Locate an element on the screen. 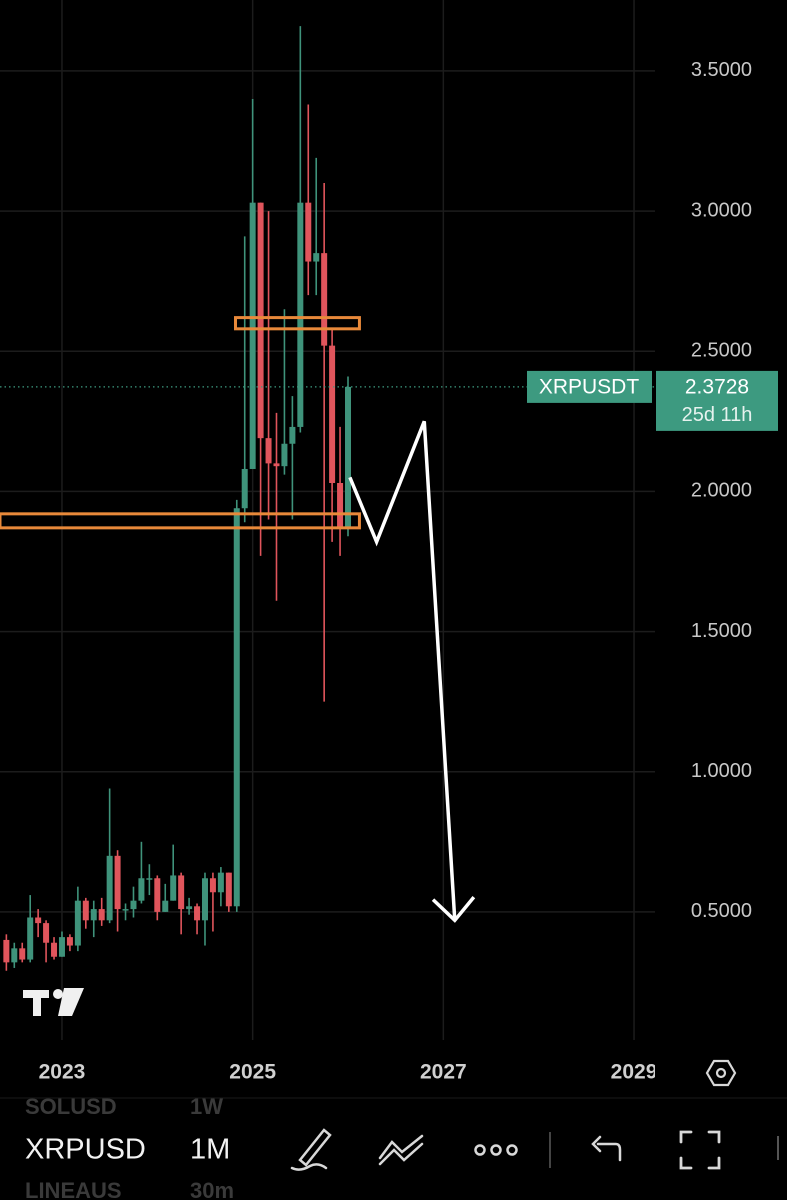 This screenshot has height=1200, width=787. x-axis: 2023 2025 2027 2029 is located at coordinates (348, 1072).